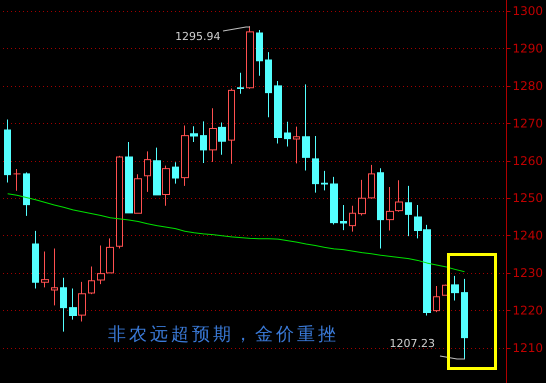 The image size is (546, 383). What do you see at coordinates (223, 334) in the screenshot?
I see `annotation: 非农远超预期，金价重挫` at bounding box center [223, 334].